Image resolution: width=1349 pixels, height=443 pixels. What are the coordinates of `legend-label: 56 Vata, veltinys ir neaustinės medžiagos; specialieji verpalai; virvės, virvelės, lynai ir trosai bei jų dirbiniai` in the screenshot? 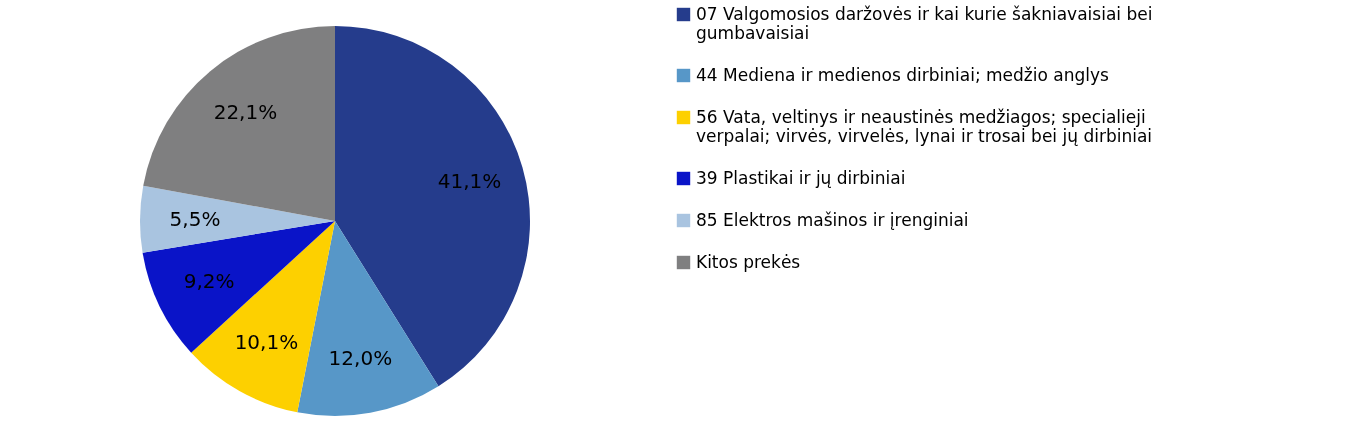 It's located at (924, 126).